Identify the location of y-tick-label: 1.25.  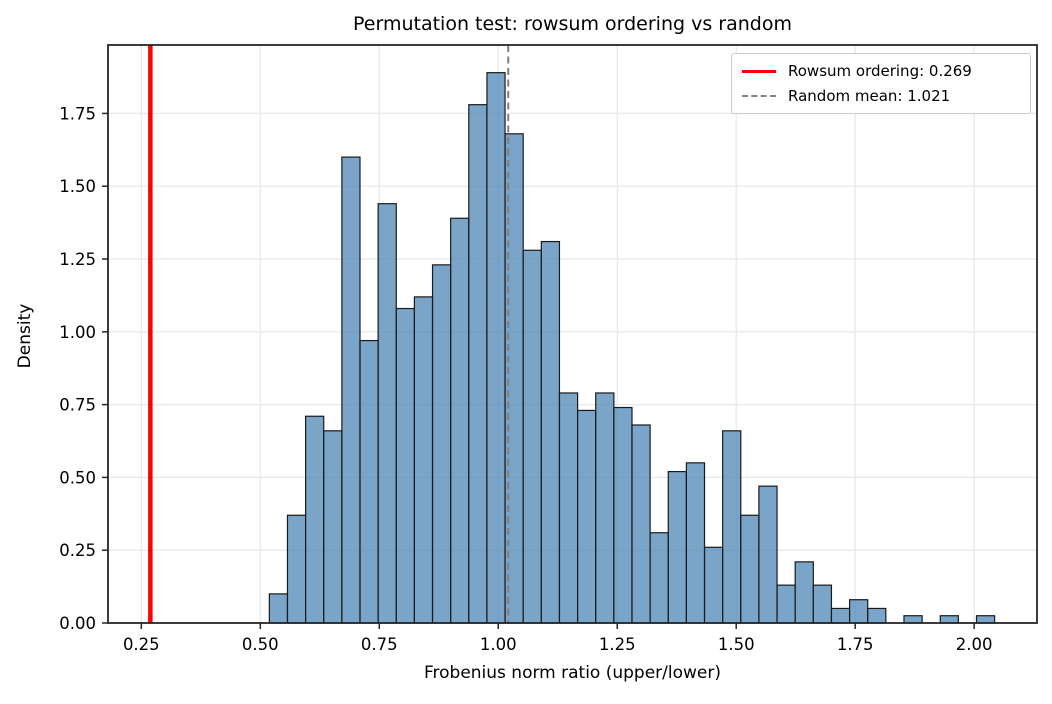
(77, 259).